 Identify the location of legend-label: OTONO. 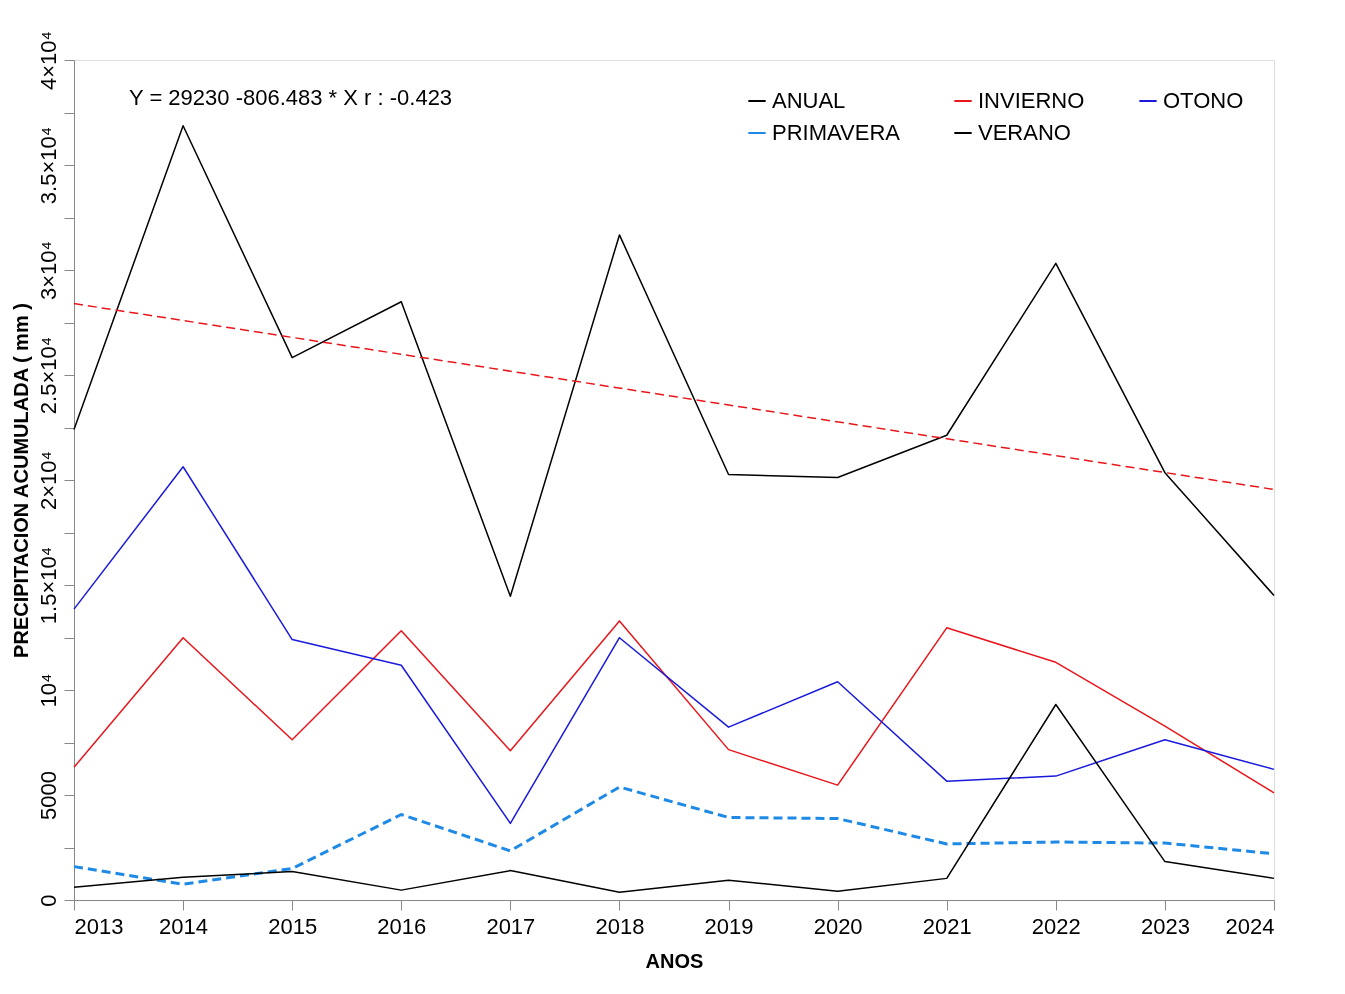
(1203, 100).